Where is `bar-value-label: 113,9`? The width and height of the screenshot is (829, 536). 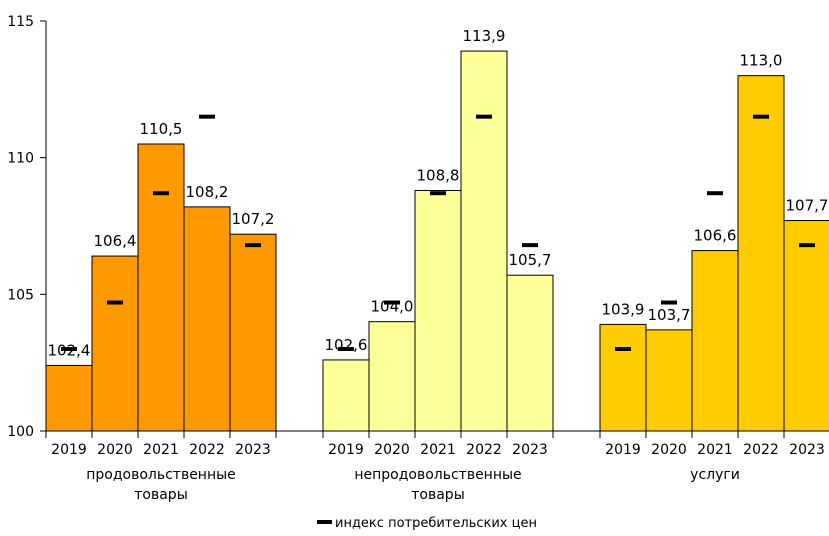
bar-value-label: 113,9 is located at coordinates (484, 36).